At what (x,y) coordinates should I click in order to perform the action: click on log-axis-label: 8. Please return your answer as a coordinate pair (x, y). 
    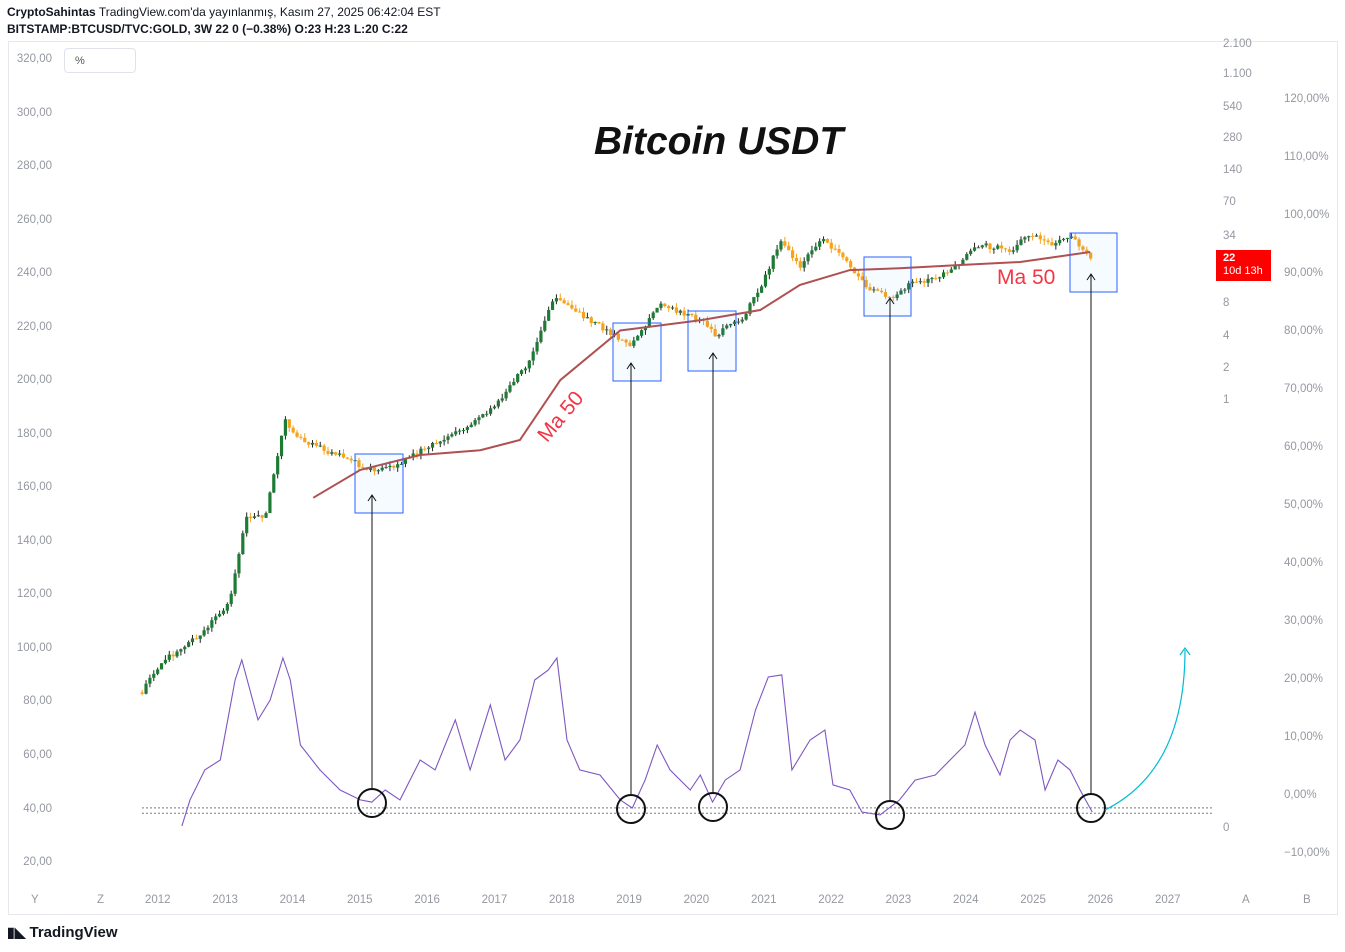
    Looking at the image, I should click on (1226, 303).